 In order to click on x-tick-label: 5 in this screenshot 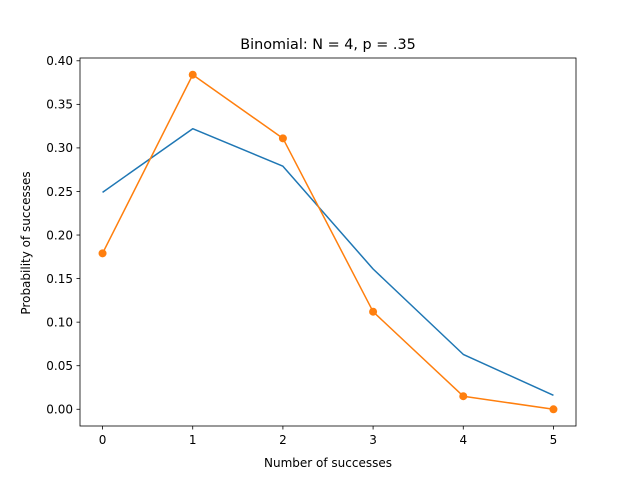, I will do `click(554, 440)`.